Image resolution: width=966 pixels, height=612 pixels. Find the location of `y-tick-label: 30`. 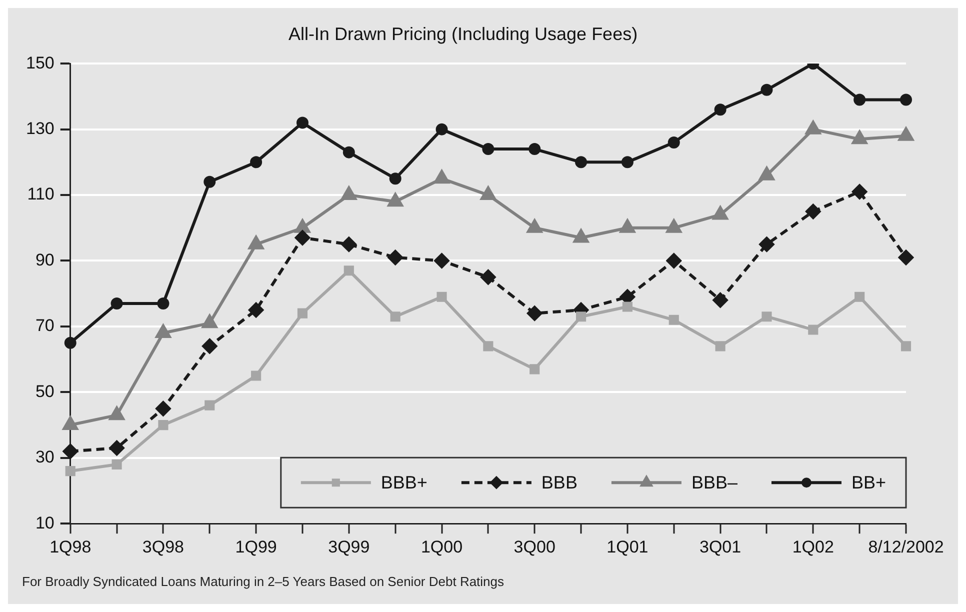

y-tick-label: 30 is located at coordinates (44, 457).